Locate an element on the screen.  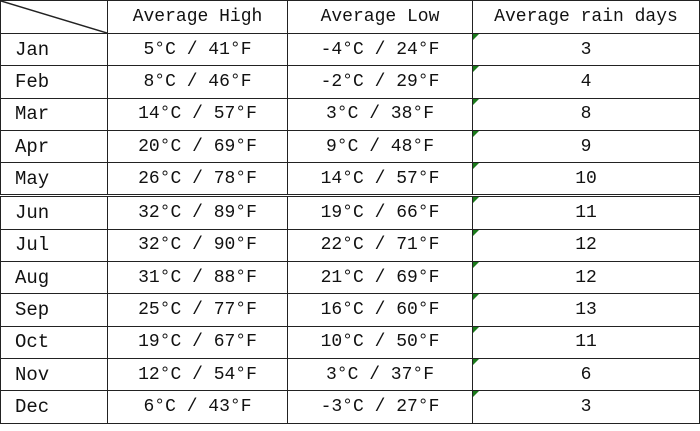
month-cell: Nov is located at coordinates (54, 374).